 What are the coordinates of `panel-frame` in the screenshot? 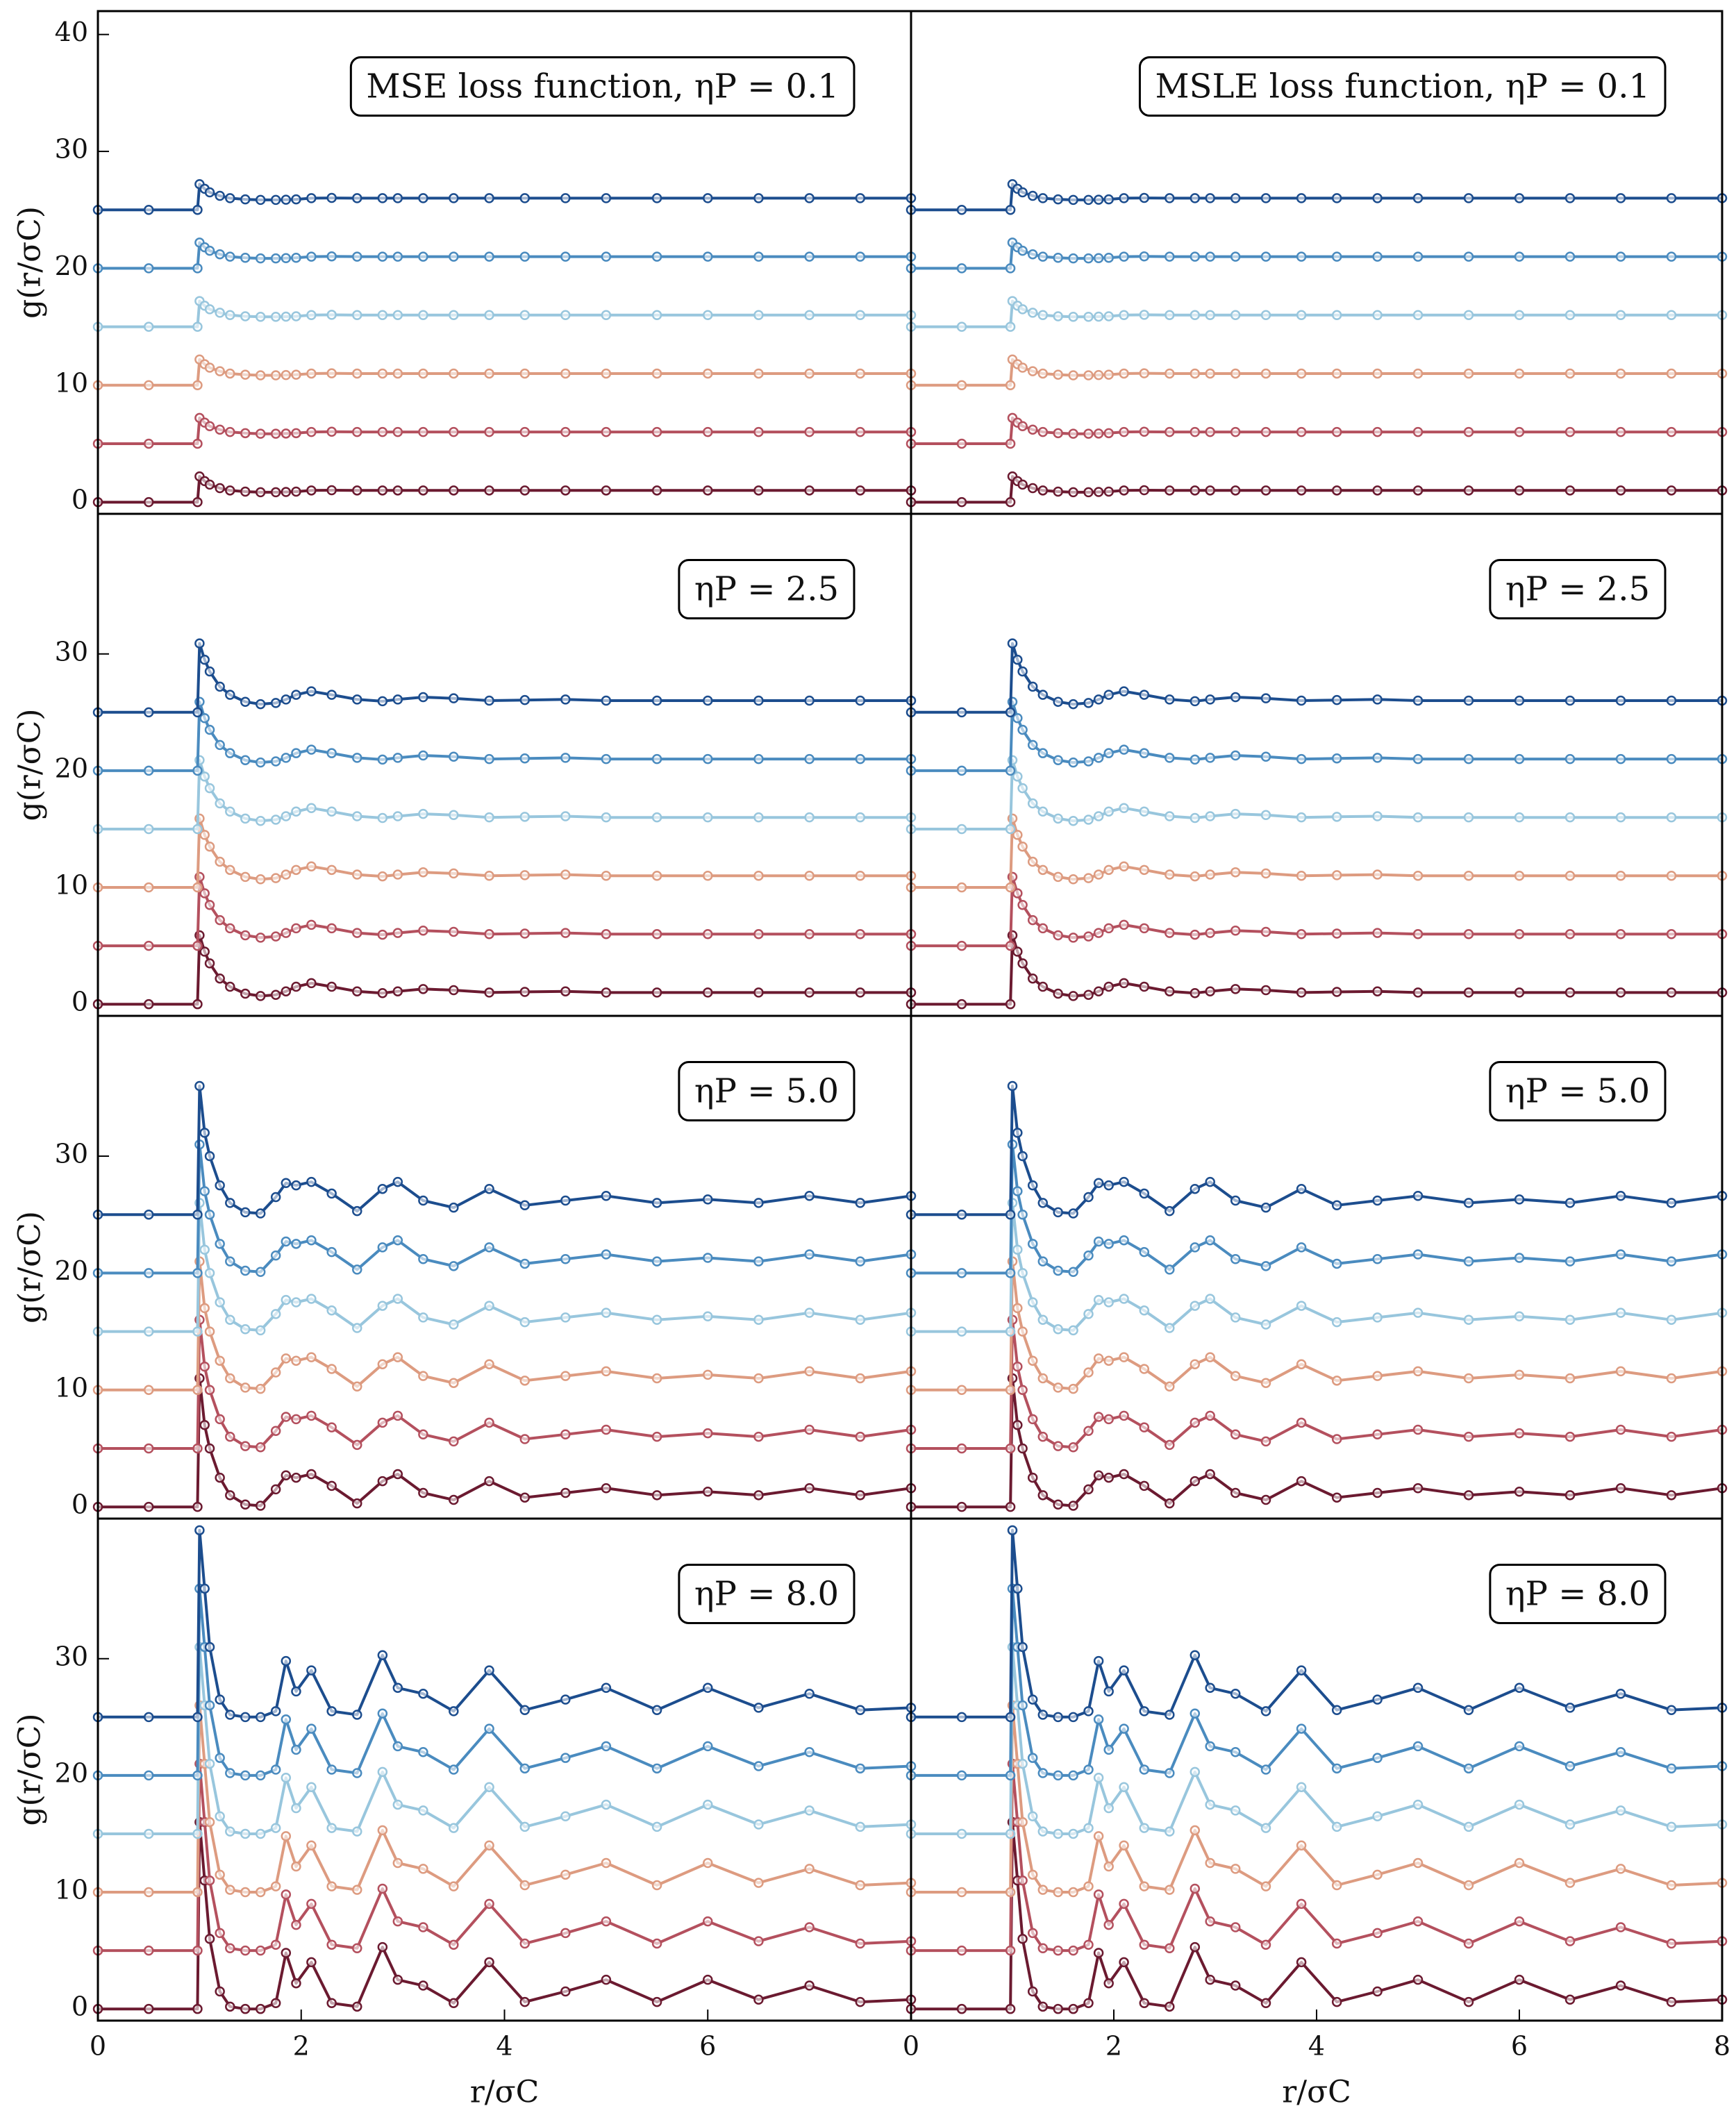 It's located at (1317, 1769).